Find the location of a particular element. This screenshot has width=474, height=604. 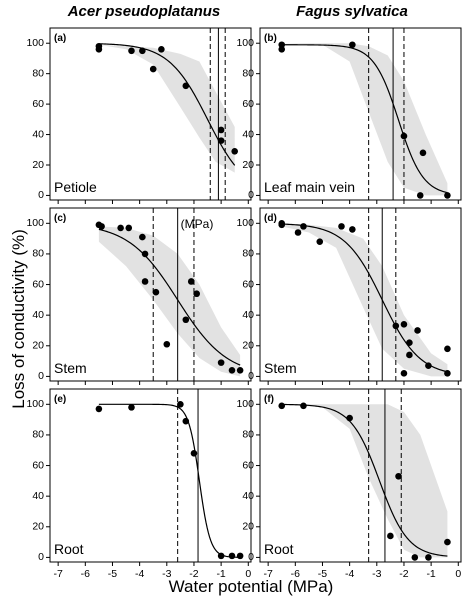

panel-d: 0 20 40 60 80 100 (d) Stem is located at coordinates (348, 296).